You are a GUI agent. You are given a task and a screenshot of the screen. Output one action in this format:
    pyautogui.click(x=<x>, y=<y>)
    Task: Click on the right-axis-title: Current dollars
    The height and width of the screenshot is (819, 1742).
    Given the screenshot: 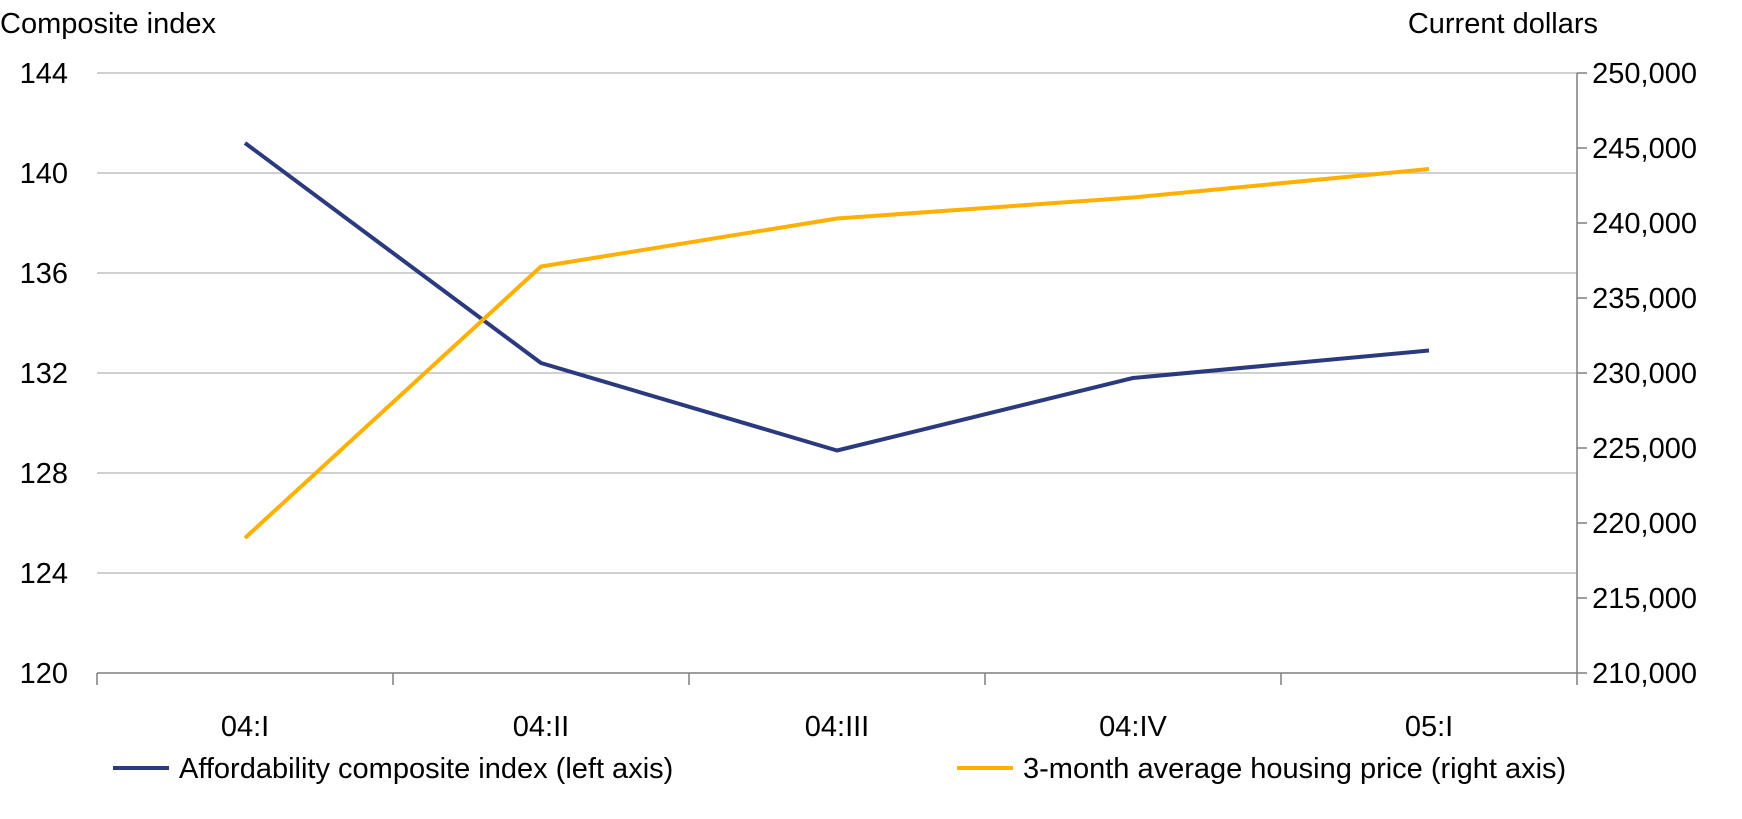 What is the action you would take?
    pyautogui.click(x=1503, y=24)
    